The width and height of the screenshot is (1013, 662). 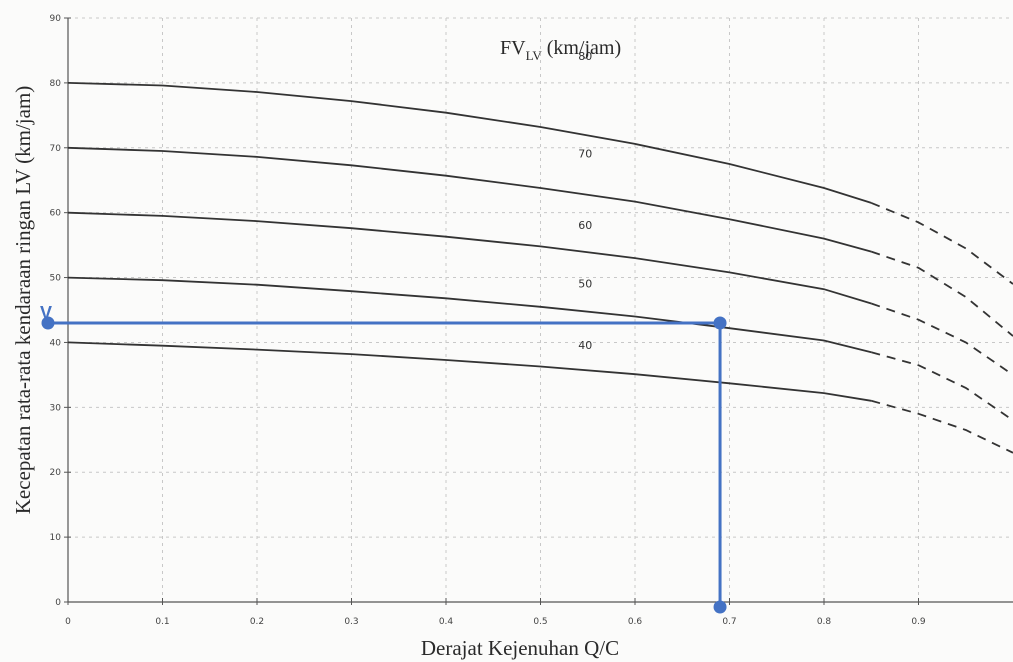 What do you see at coordinates (720, 323) in the screenshot?
I see `marker-intersection` at bounding box center [720, 323].